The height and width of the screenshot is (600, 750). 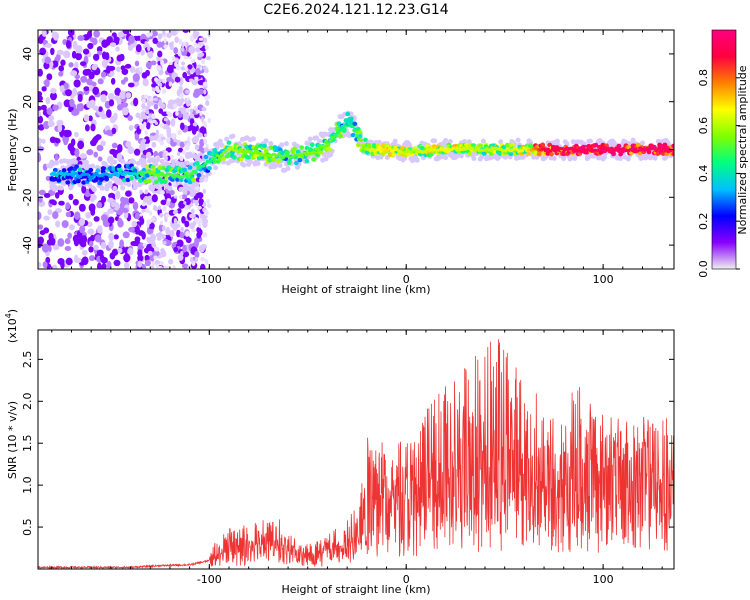 I want to click on y-tick-label: -40, so click(x=27, y=245).